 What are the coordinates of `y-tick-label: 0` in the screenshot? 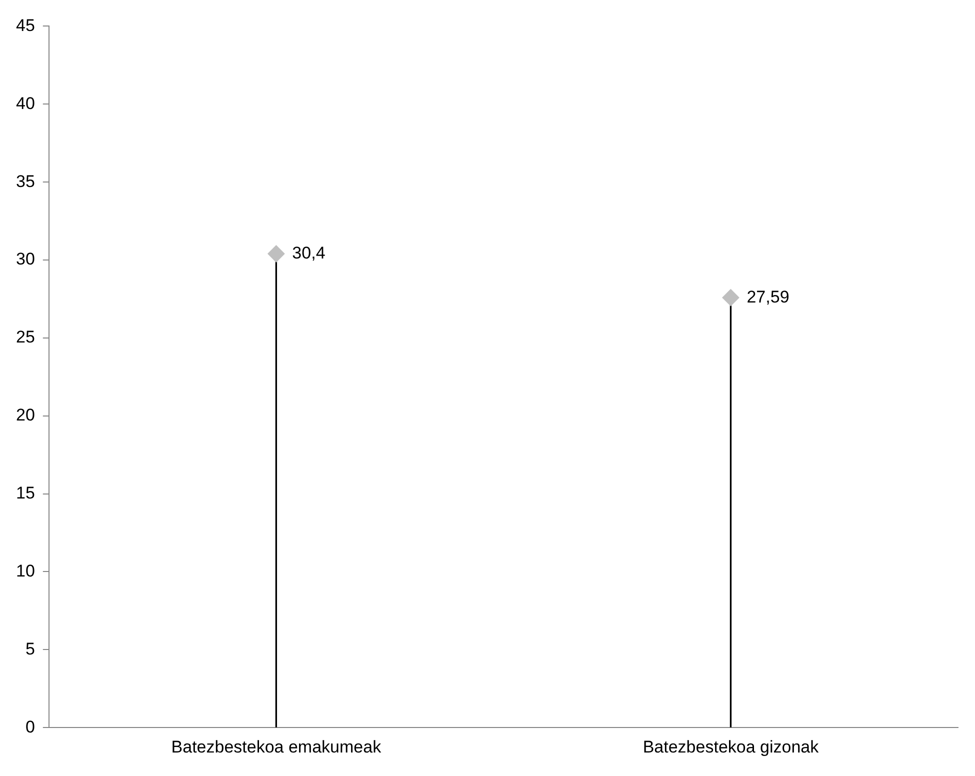 It's located at (30, 726).